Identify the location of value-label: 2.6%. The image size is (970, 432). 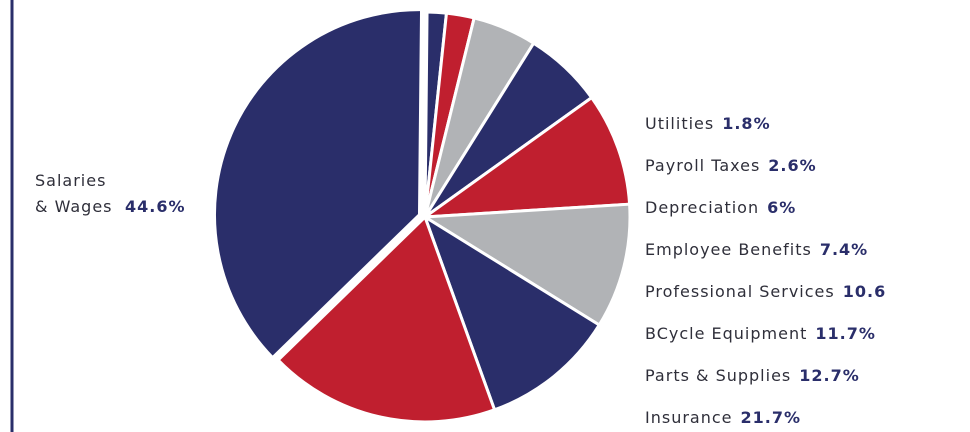
(792, 165).